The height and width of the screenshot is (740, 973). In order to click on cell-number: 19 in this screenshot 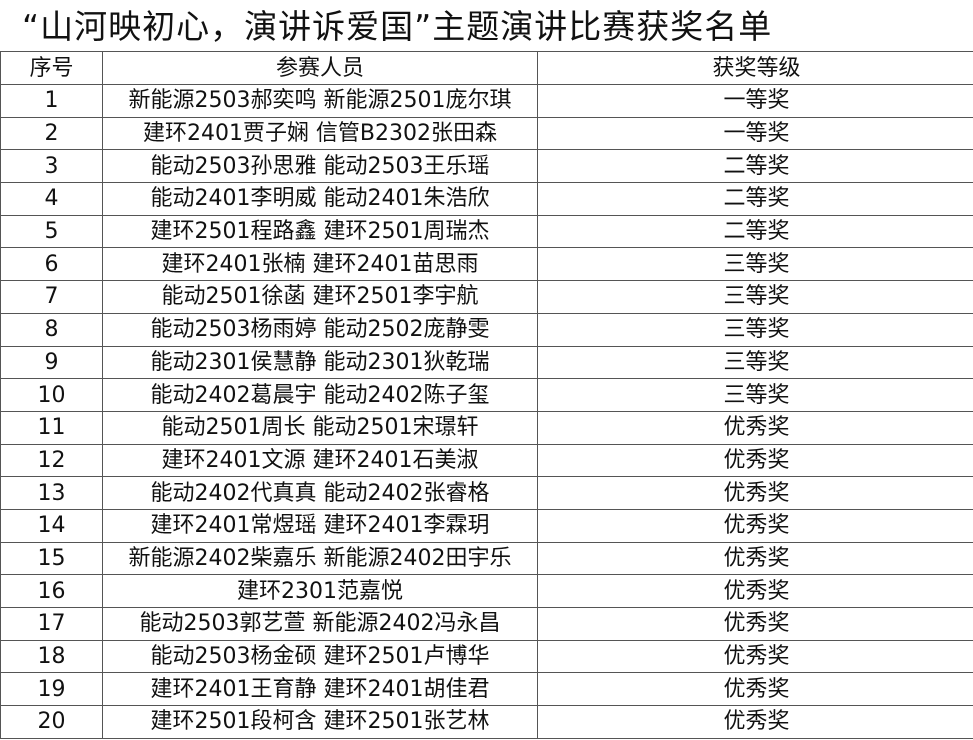, I will do `click(51, 689)`.